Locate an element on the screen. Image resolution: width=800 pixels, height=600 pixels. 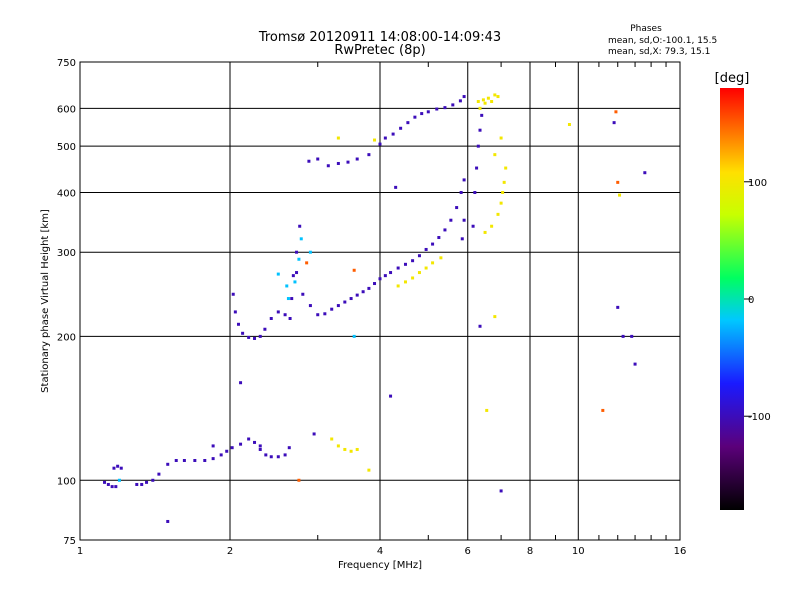
y-tick-label: 500 is located at coordinates (66, 147).